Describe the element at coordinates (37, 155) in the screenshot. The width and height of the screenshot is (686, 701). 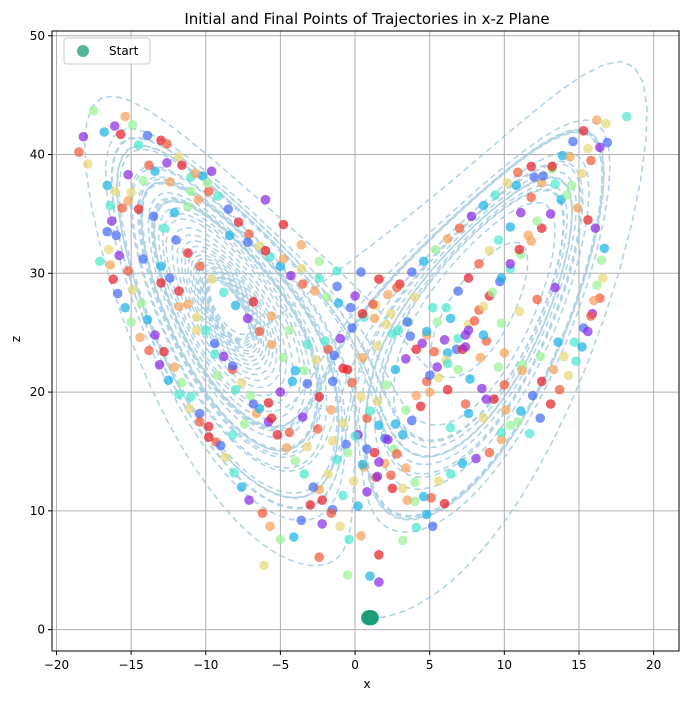
I see `y-tick-label: 40` at that location.